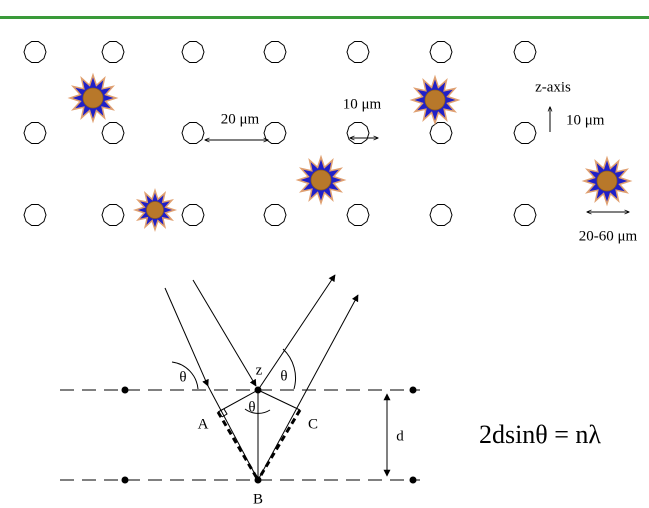 This screenshot has width=649, height=508. Describe the element at coordinates (400, 436) in the screenshot. I see `spacing-label: d` at that location.